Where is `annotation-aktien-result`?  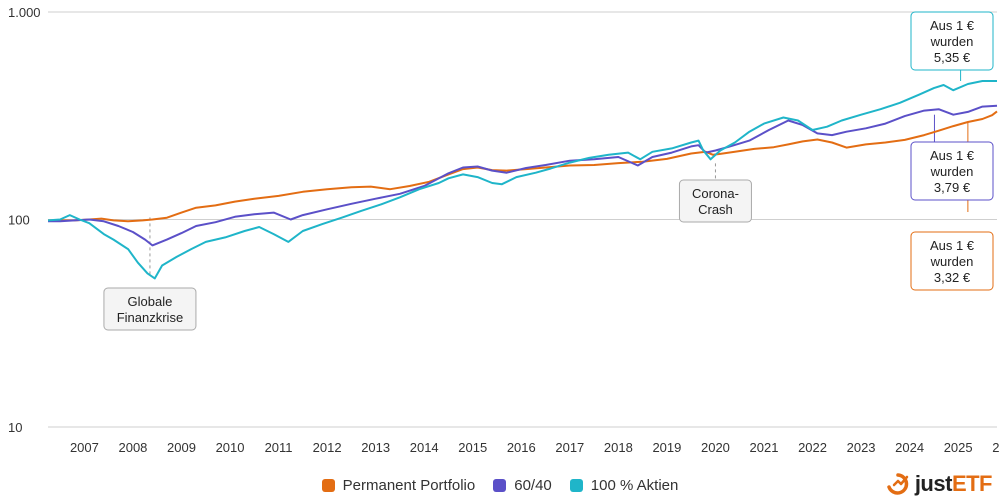 annotation-aktien-result is located at coordinates (952, 41).